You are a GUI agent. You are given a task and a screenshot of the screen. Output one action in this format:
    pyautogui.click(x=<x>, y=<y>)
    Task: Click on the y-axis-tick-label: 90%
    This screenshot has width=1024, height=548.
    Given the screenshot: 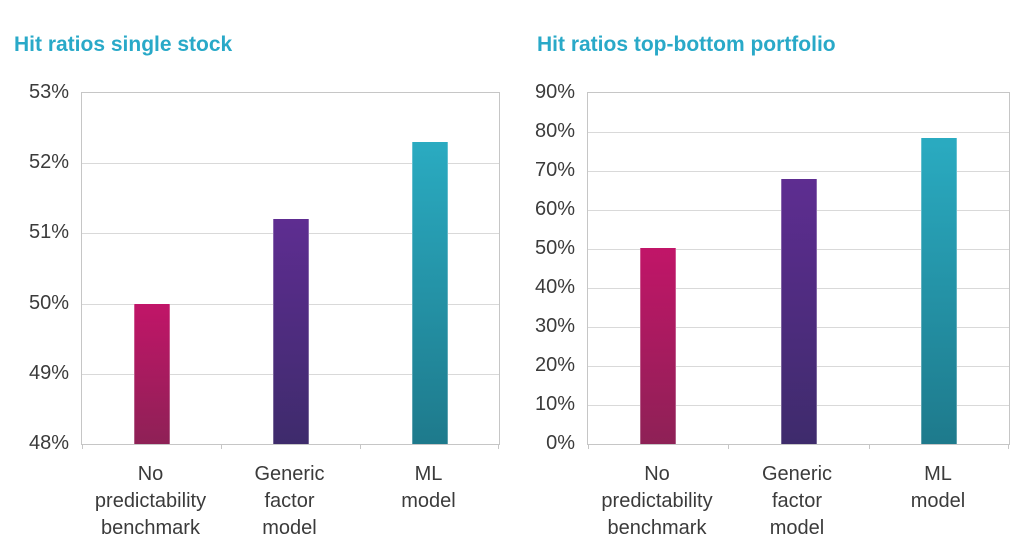 What is the action you would take?
    pyautogui.click(x=554, y=92)
    